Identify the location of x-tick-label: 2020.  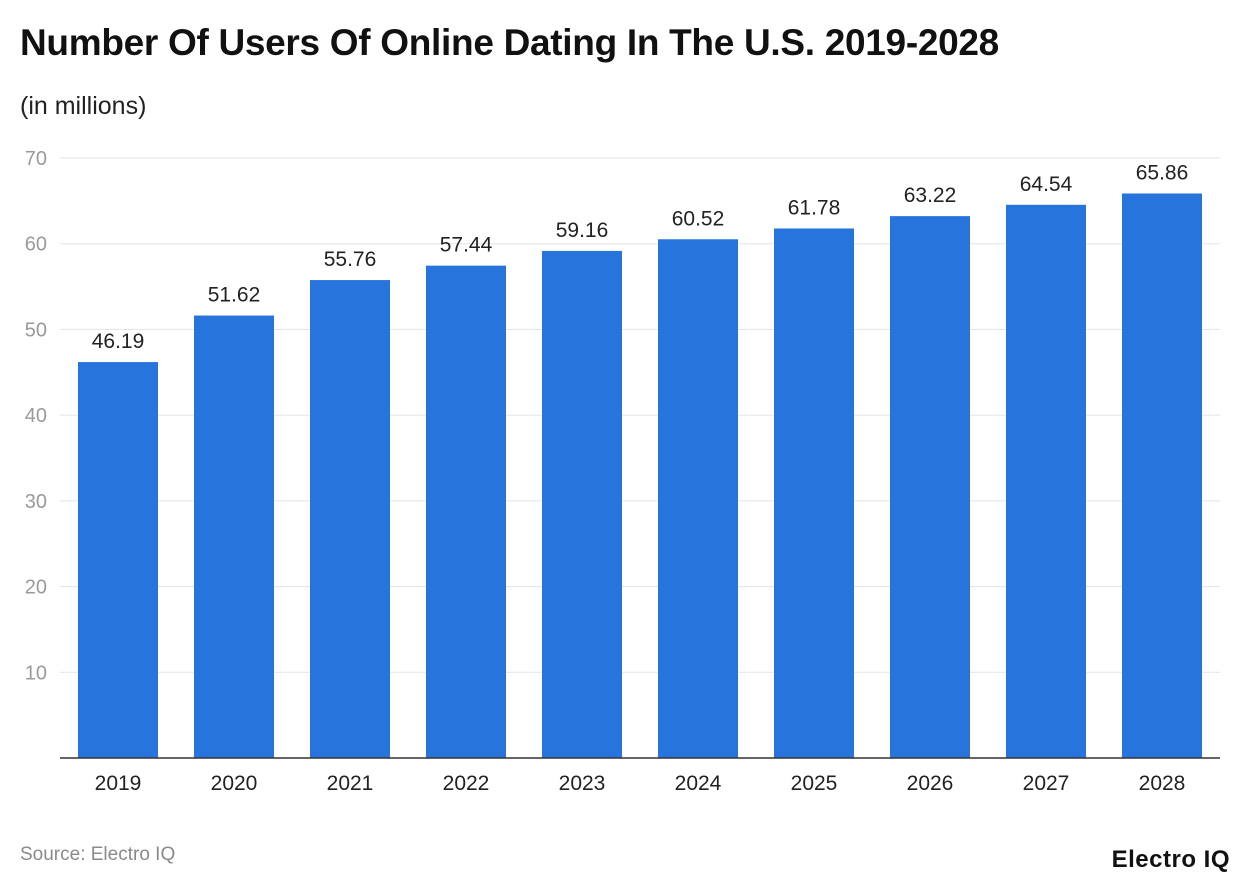
(234, 783).